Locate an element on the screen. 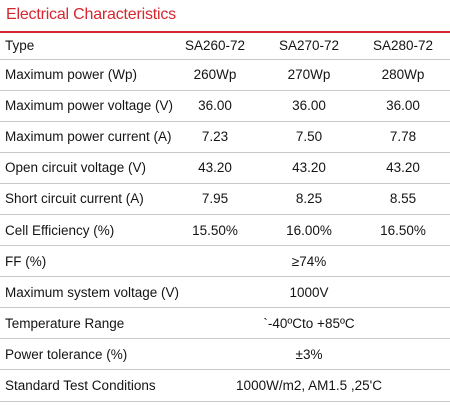  table-row: Cell Efficiency (%) 15.50% 16.00% 16.50% is located at coordinates (225, 230).